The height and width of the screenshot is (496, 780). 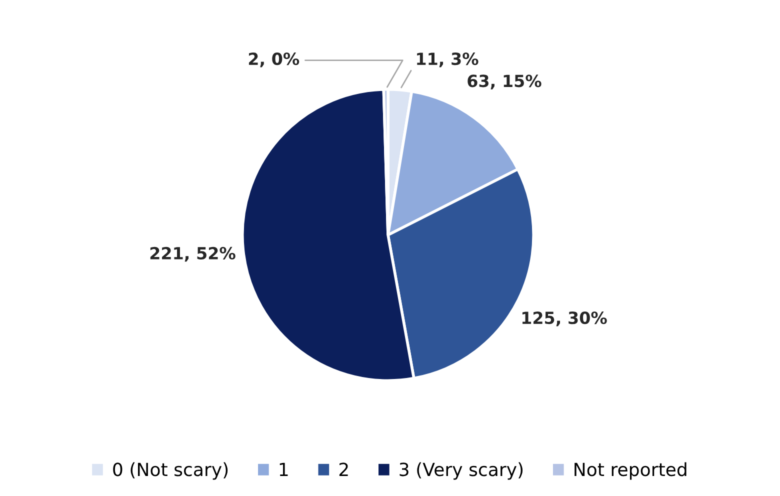 I want to click on legend-label: 0 (Not scary), so click(x=170, y=471).